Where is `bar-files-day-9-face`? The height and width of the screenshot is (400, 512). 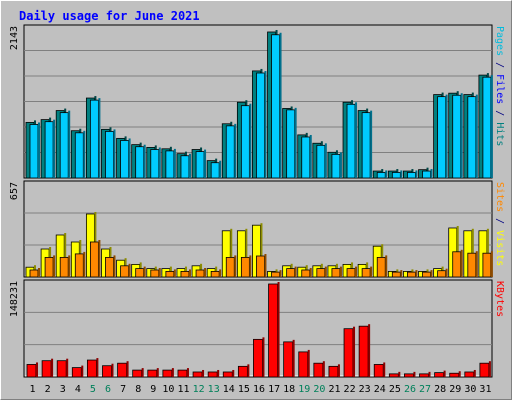
bar-files-day-9-face is located at coordinates (155, 164).